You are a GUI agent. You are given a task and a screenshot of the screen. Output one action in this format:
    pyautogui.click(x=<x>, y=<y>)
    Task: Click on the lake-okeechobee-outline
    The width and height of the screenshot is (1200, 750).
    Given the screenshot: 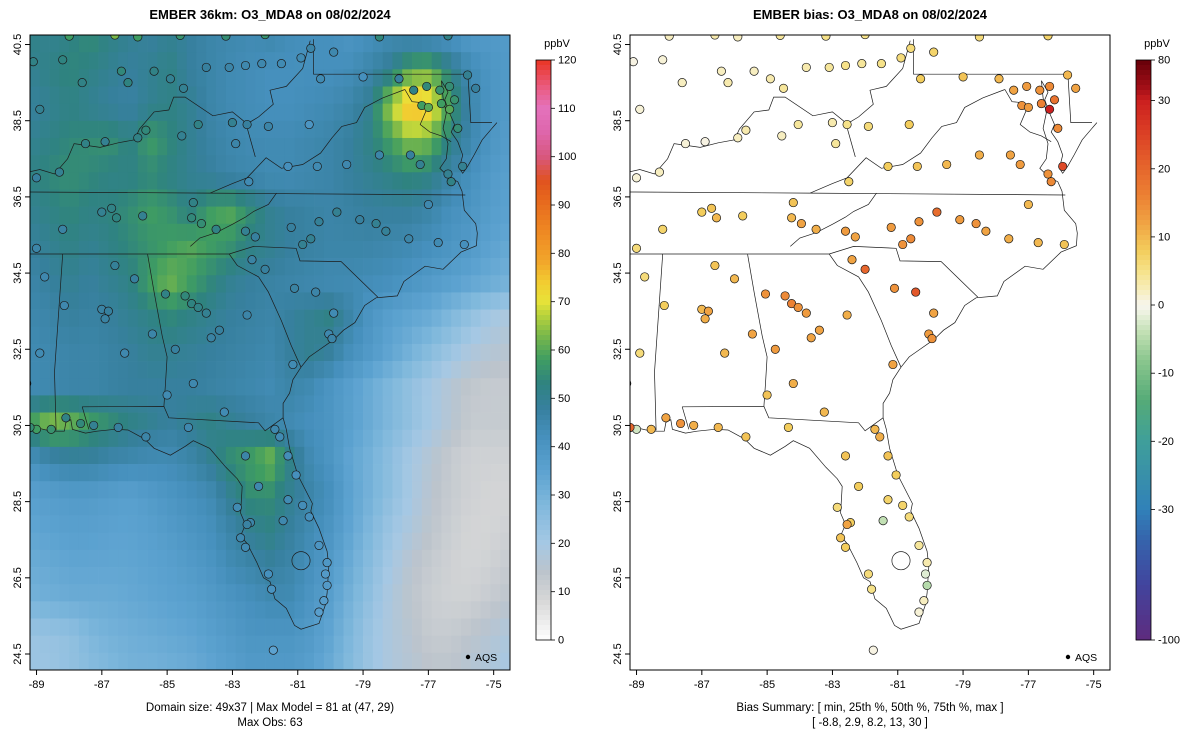 What is the action you would take?
    pyautogui.click(x=901, y=561)
    